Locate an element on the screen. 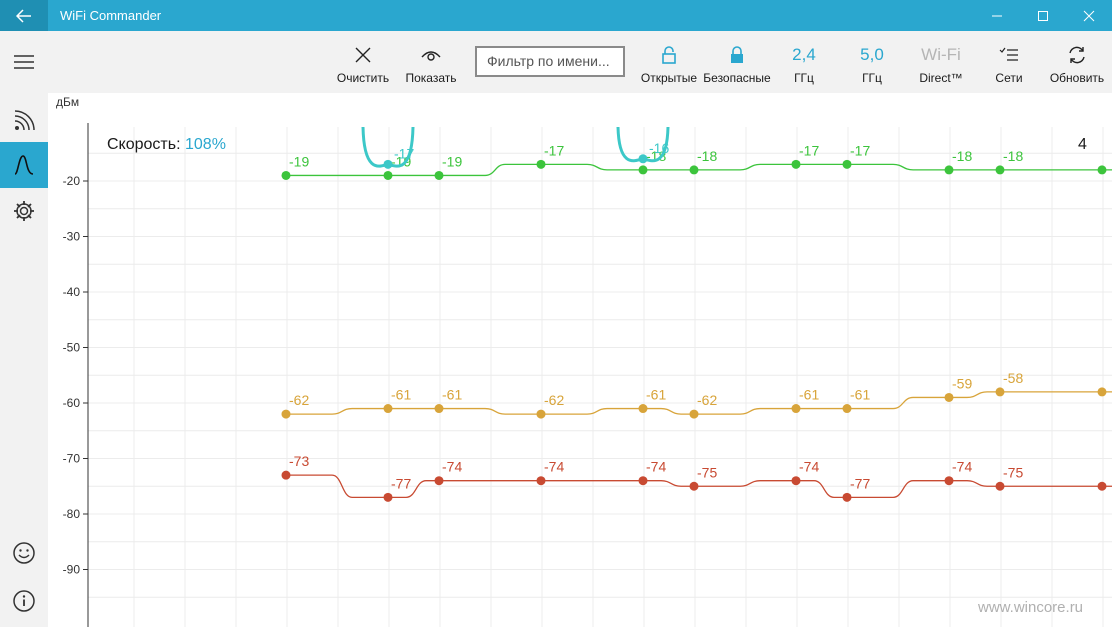  unlocked-icon is located at coordinates (669, 55).